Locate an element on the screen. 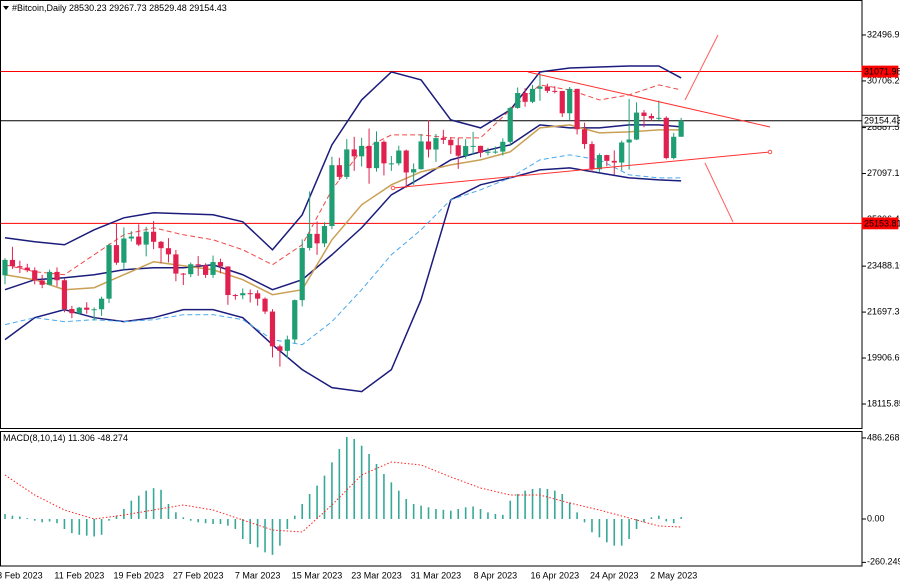  y-tick-label: 19906.60 is located at coordinates (883, 357).